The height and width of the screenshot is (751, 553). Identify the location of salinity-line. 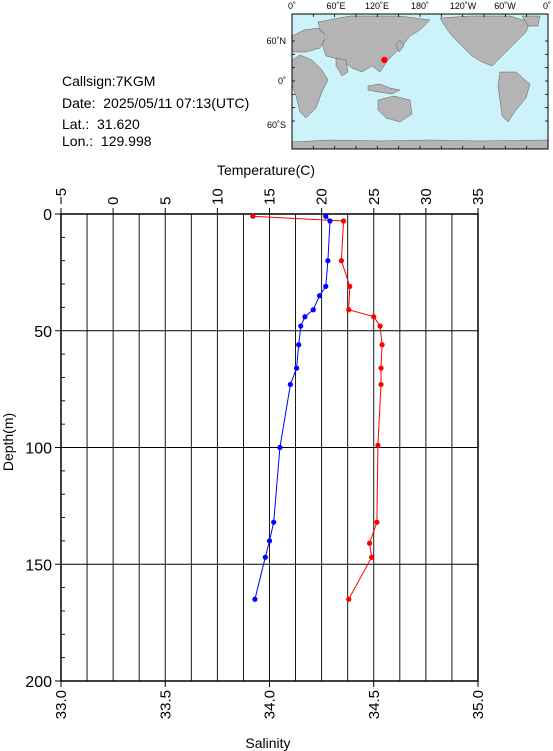
(292, 407).